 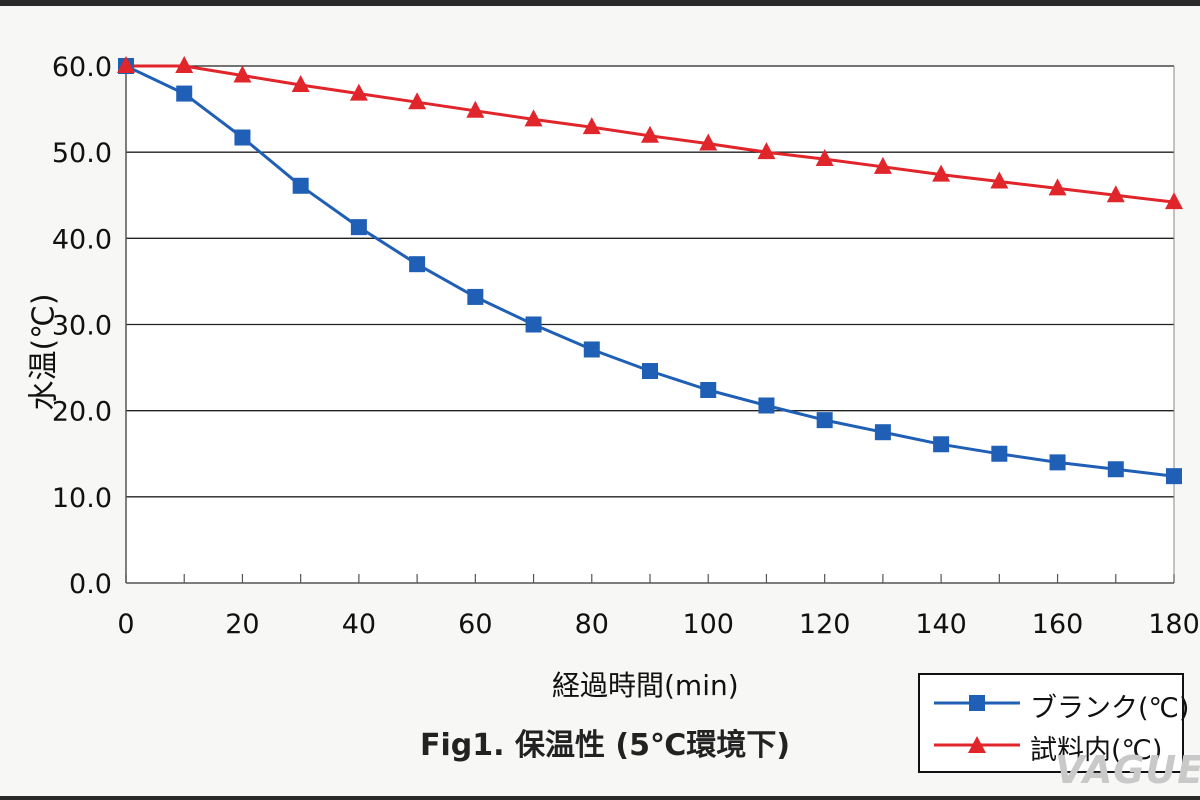 What do you see at coordinates (645, 685) in the screenshot?
I see `x-axis-label: 経過時間(min)` at bounding box center [645, 685].